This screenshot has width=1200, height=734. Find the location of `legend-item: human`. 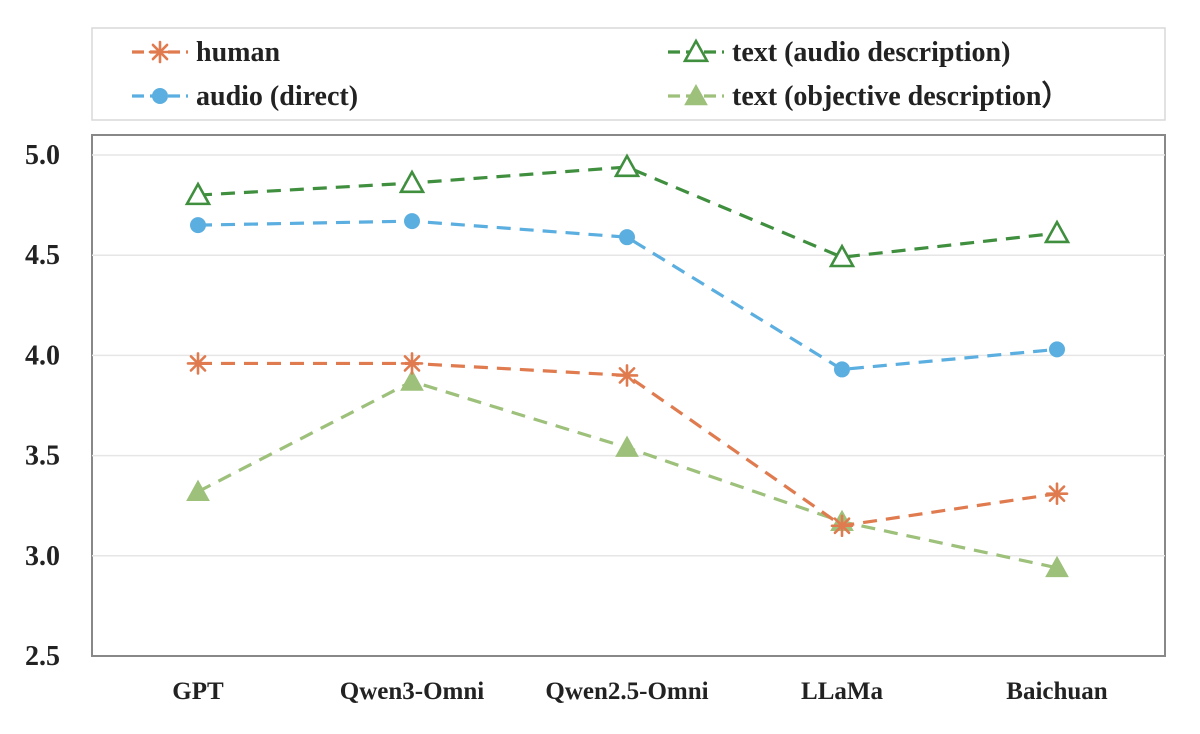

legend-item: human is located at coordinates (206, 52).